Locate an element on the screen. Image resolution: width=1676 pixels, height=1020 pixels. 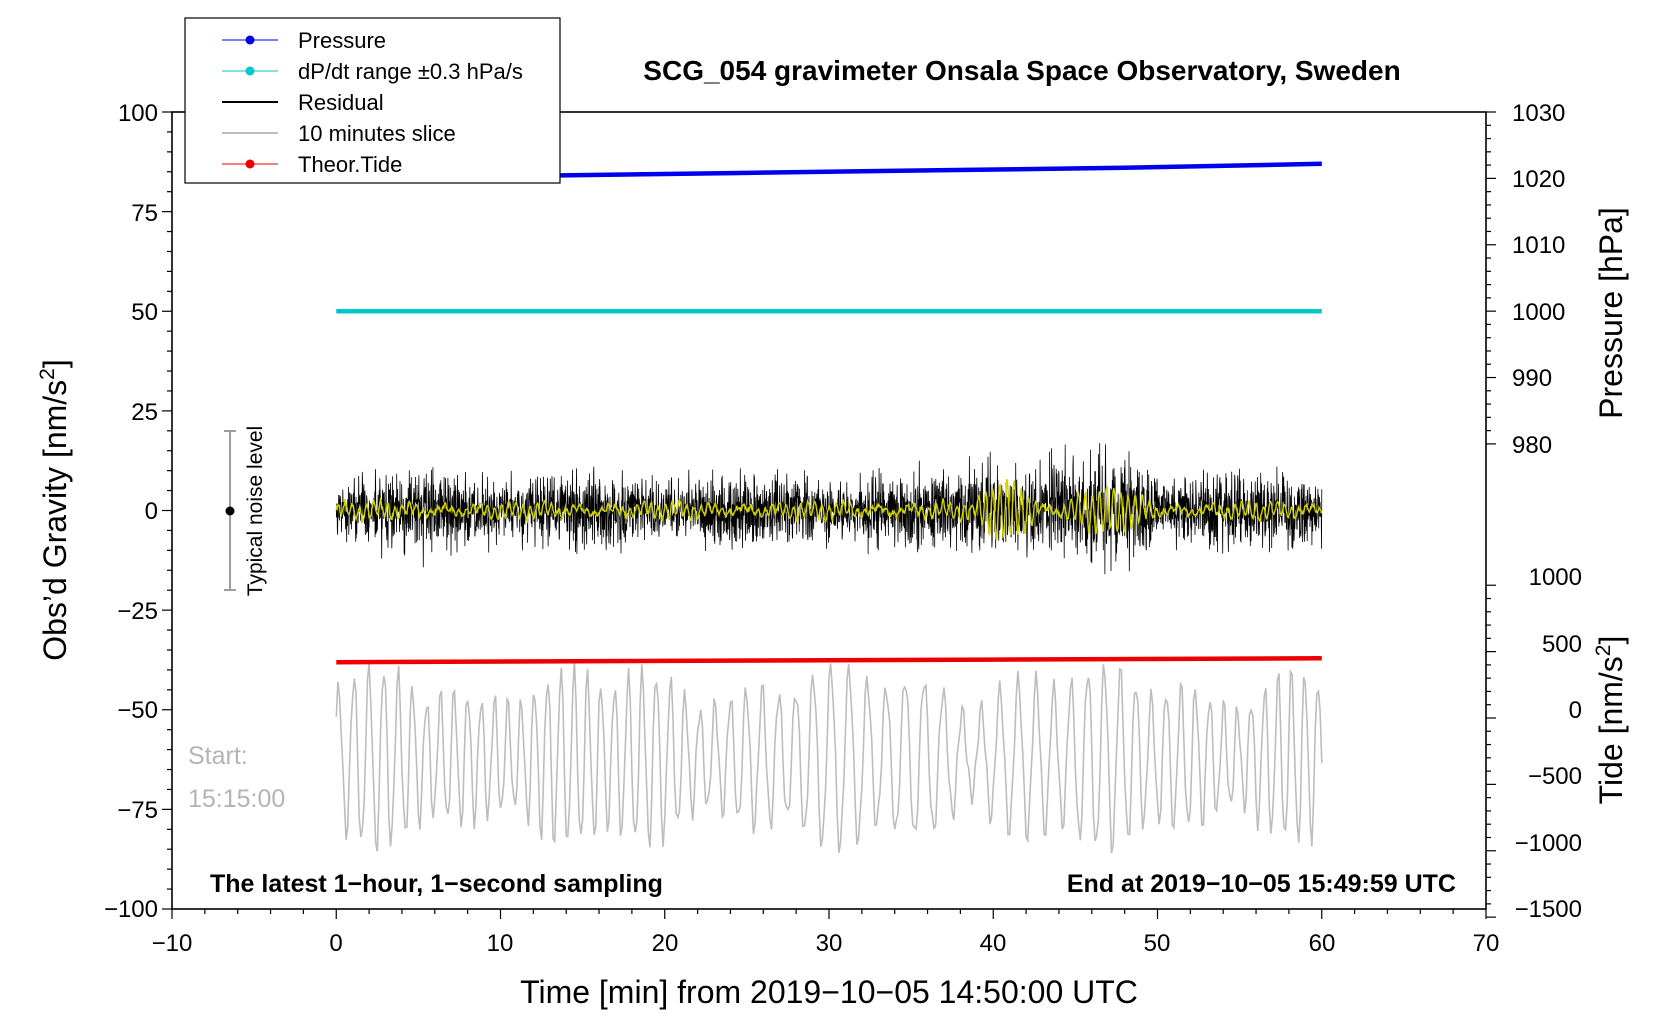
x-tick-label: 60 is located at coordinates (1322, 943).